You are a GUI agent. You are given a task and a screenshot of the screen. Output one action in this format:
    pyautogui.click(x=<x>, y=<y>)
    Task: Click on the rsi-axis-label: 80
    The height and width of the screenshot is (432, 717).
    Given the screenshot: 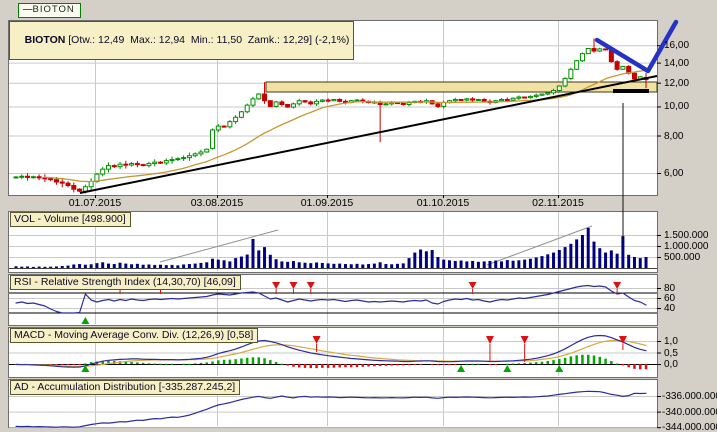 What is the action you would take?
    pyautogui.click(x=670, y=288)
    